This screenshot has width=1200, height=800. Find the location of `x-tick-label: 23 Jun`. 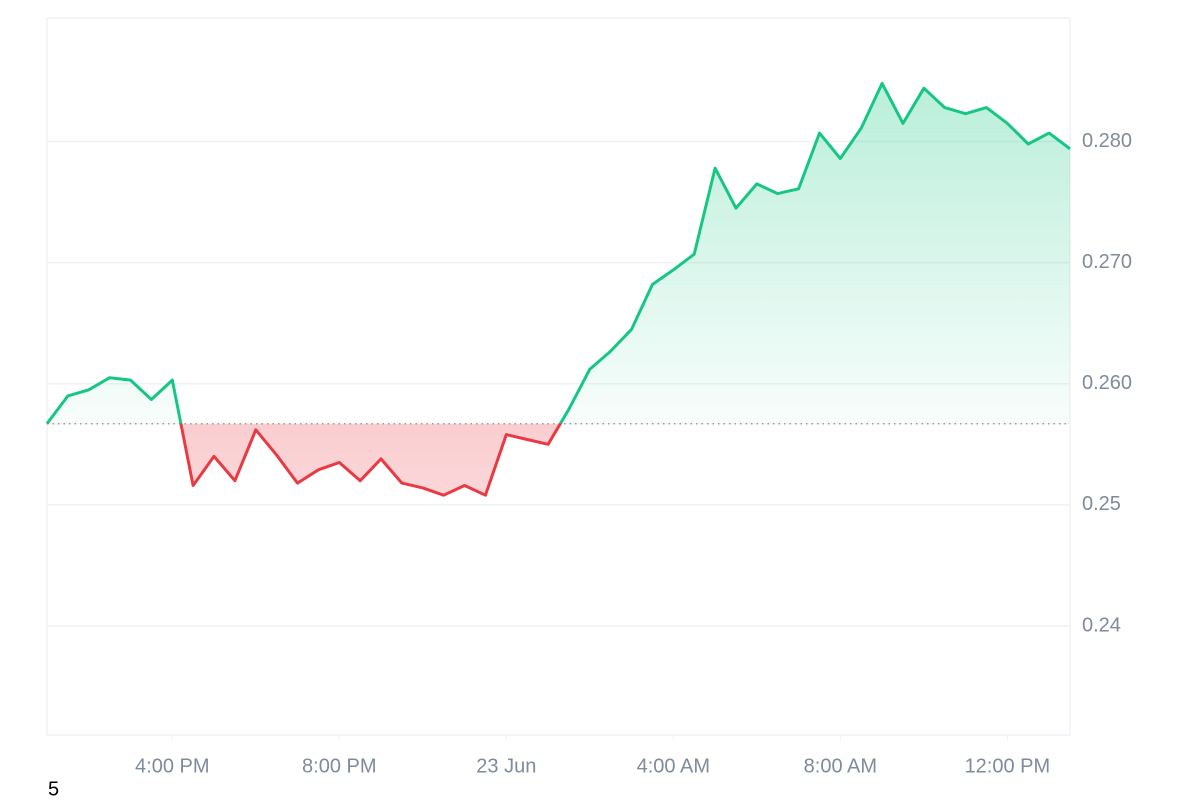

x-tick-label: 23 Jun is located at coordinates (506, 766).